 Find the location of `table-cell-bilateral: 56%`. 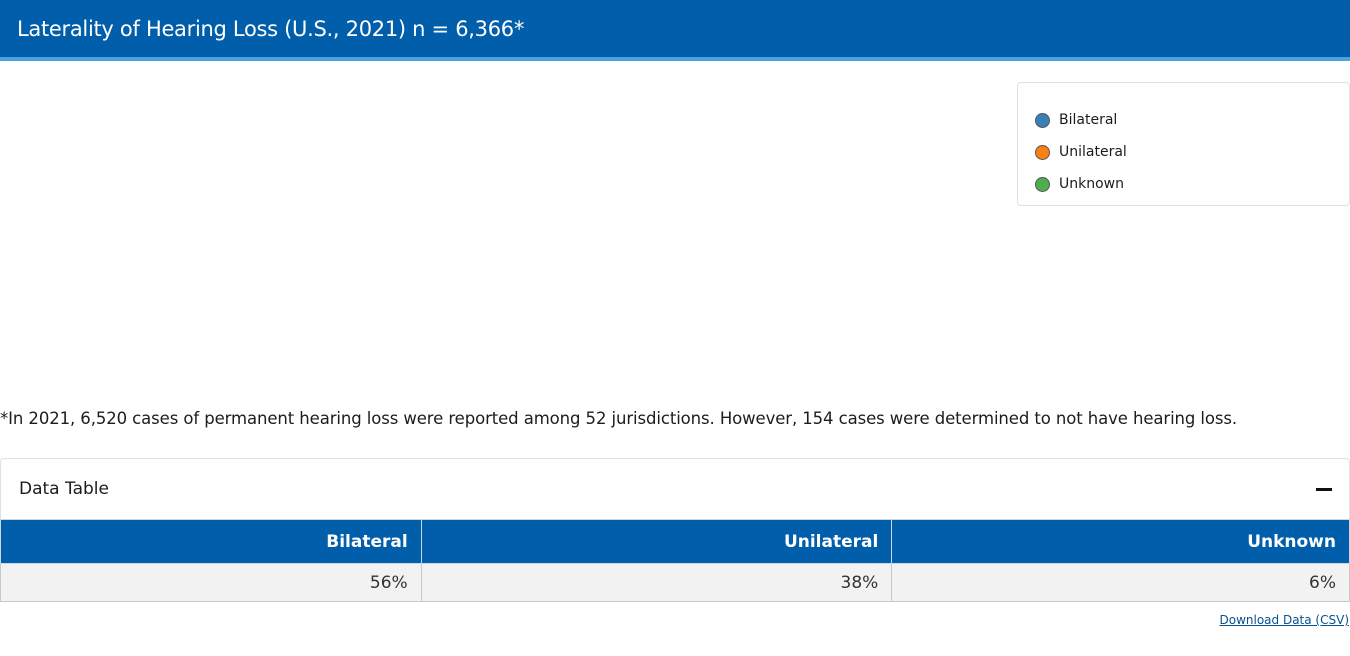

table-cell-bilateral: 56% is located at coordinates (211, 582).